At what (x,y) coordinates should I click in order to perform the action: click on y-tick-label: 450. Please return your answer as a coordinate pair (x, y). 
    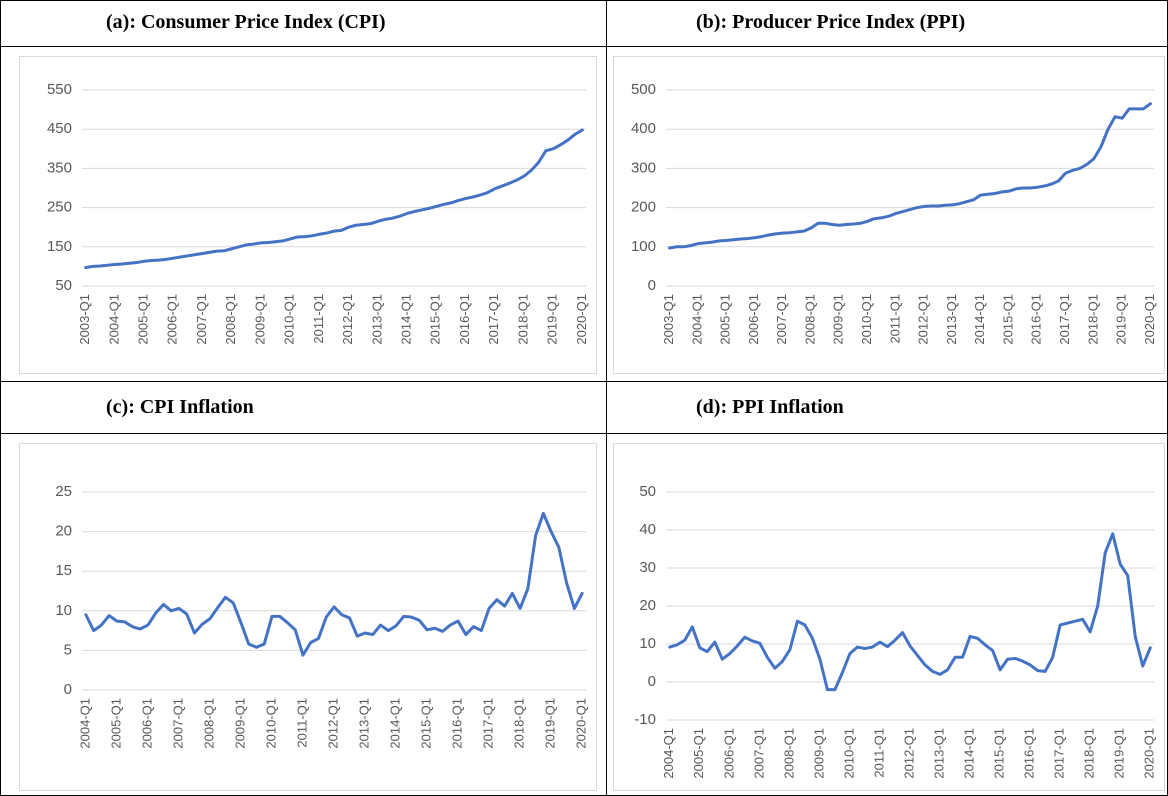
    Looking at the image, I should click on (59, 128).